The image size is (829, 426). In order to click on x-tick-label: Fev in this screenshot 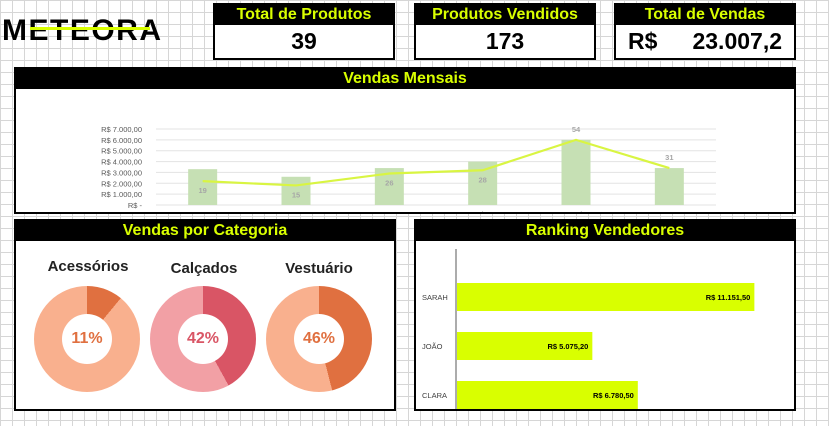, I will do `click(296, 211)`.